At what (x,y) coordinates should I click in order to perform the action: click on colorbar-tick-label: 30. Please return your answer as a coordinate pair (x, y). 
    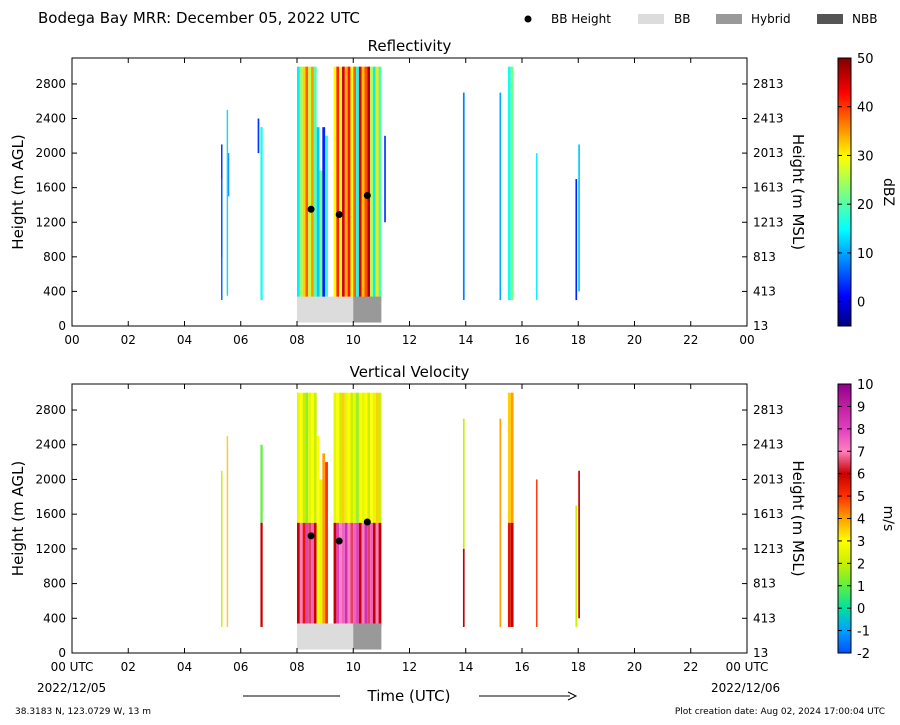
    Looking at the image, I should click on (865, 156).